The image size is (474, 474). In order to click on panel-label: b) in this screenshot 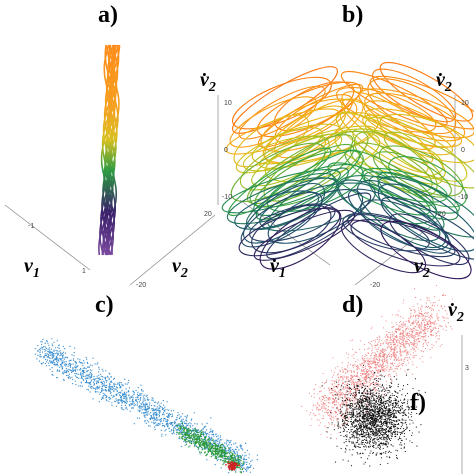, I will do `click(352, 15)`.